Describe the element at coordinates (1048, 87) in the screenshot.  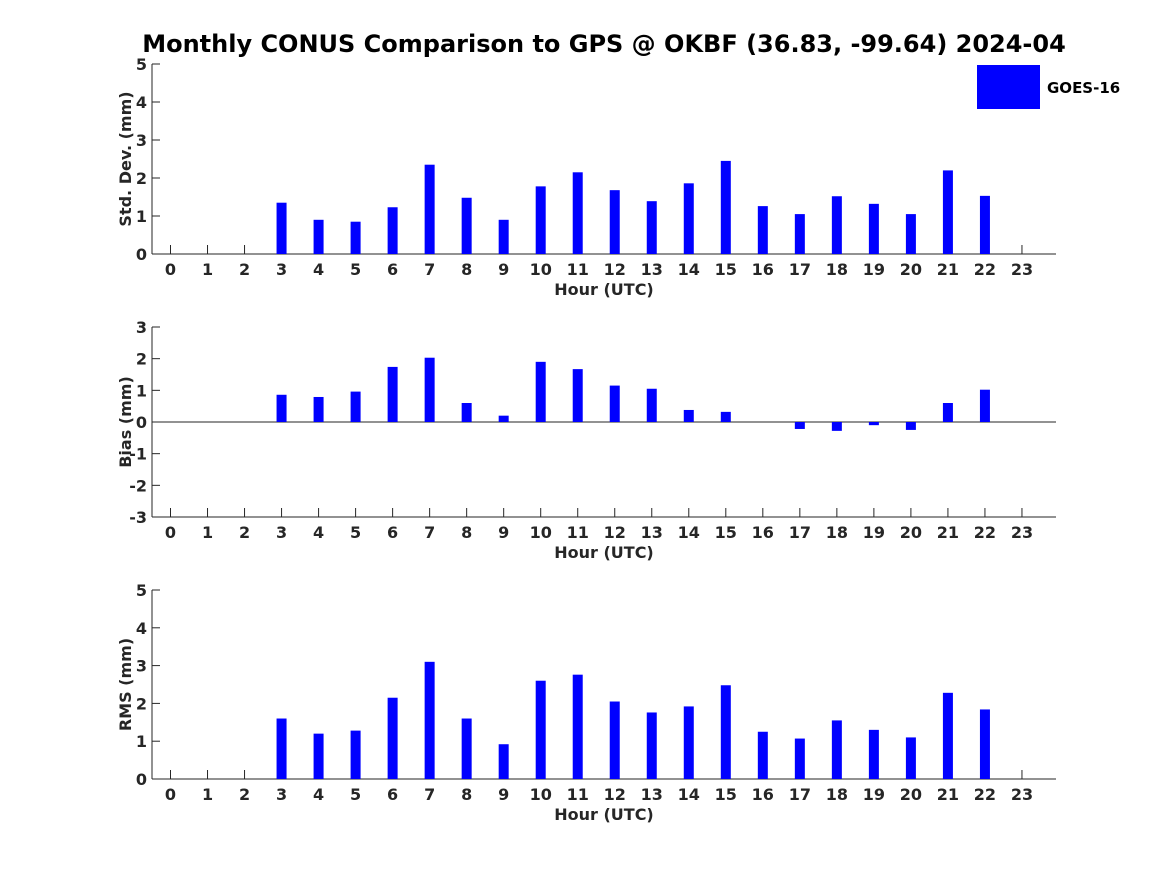
I see `legend: GOES-16` at that location.